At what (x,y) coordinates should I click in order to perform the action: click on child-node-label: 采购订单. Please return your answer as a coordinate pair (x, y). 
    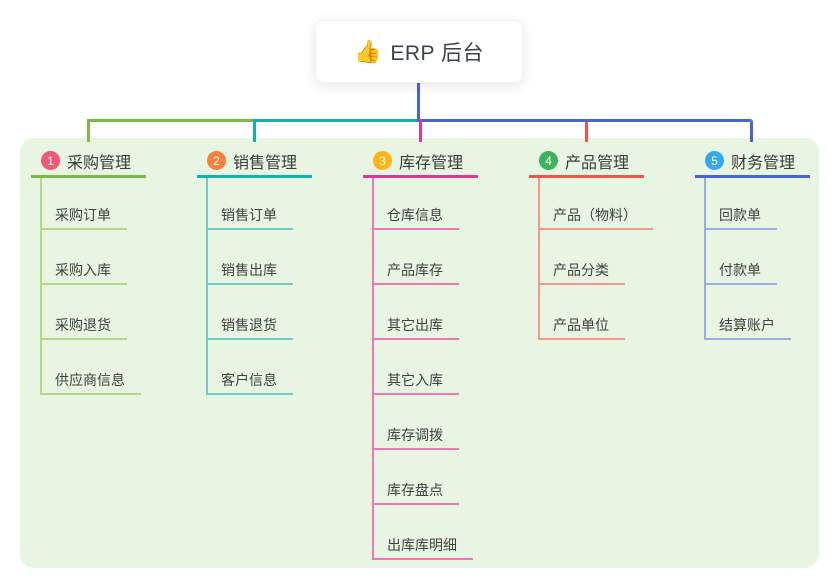
    Looking at the image, I should click on (83, 215).